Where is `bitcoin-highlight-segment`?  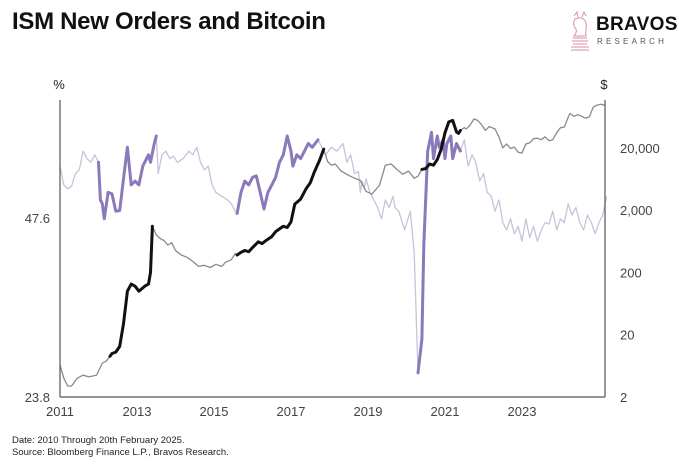 bitcoin-highlight-segment is located at coordinates (131, 291).